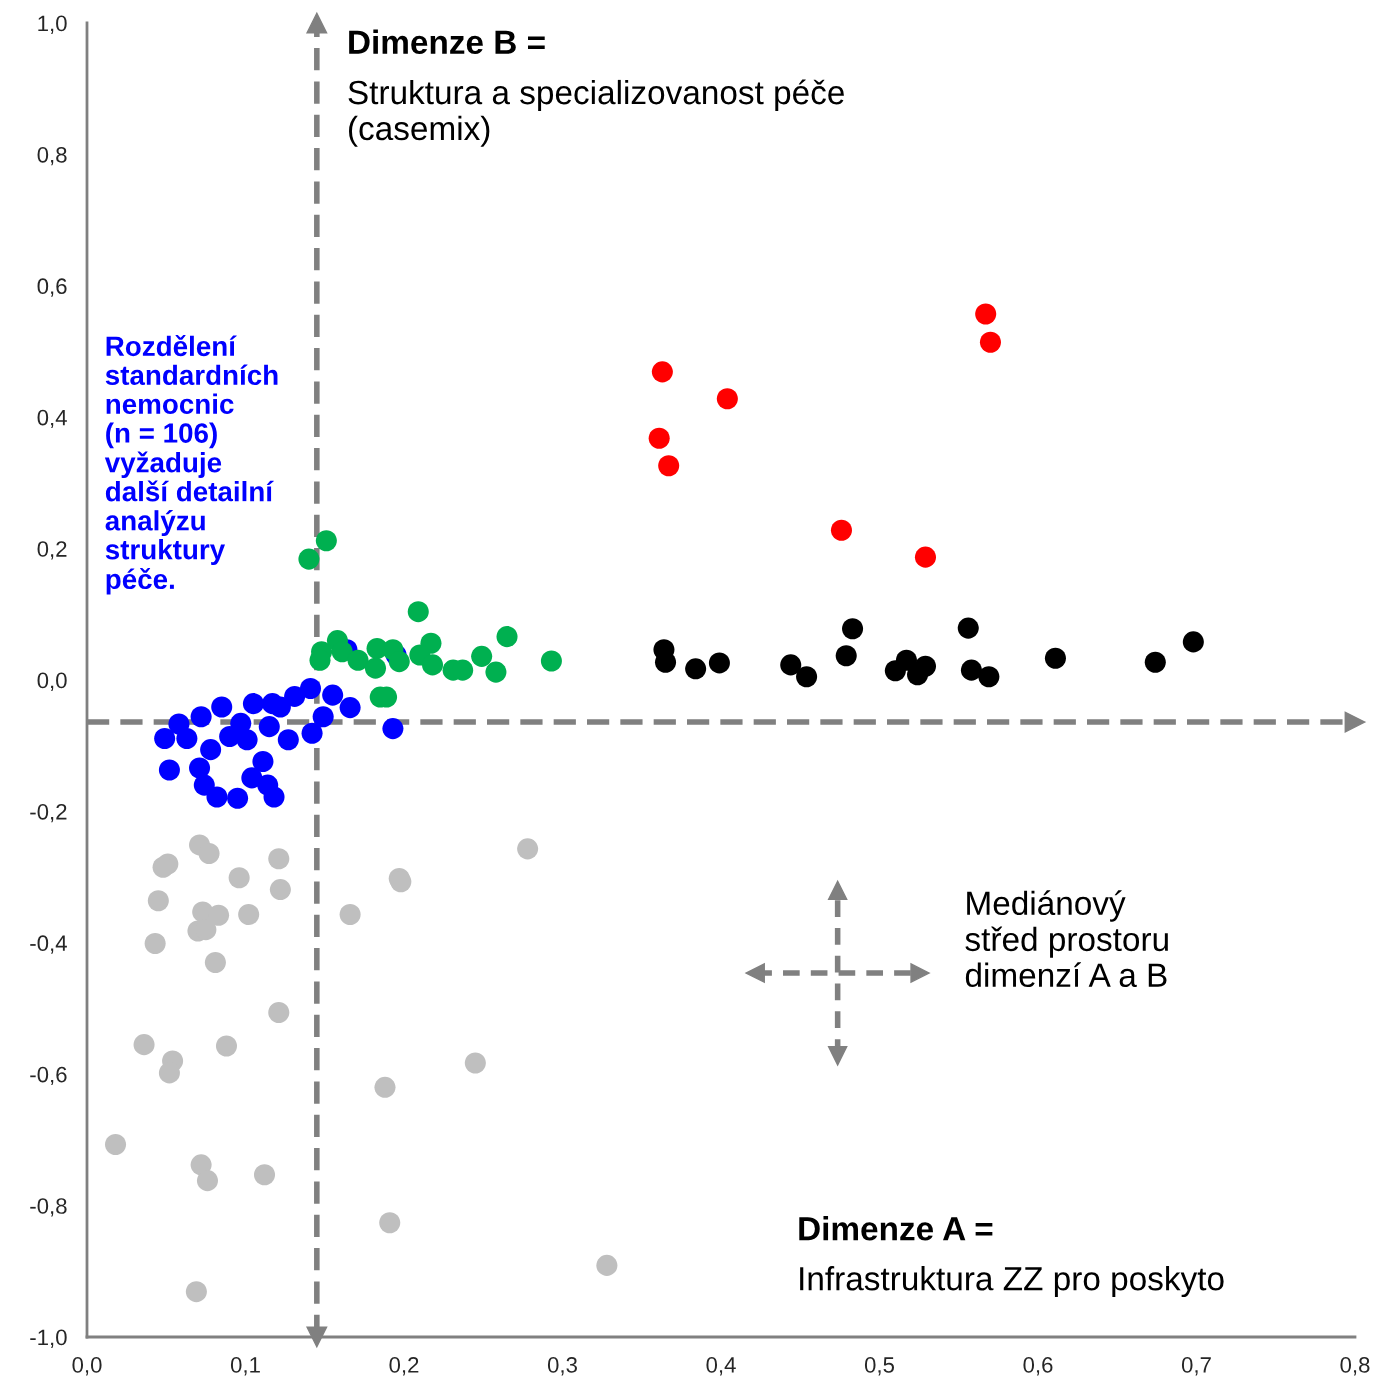  Describe the element at coordinates (48, 1207) in the screenshot. I see `y-tick-label: -0,8` at that location.